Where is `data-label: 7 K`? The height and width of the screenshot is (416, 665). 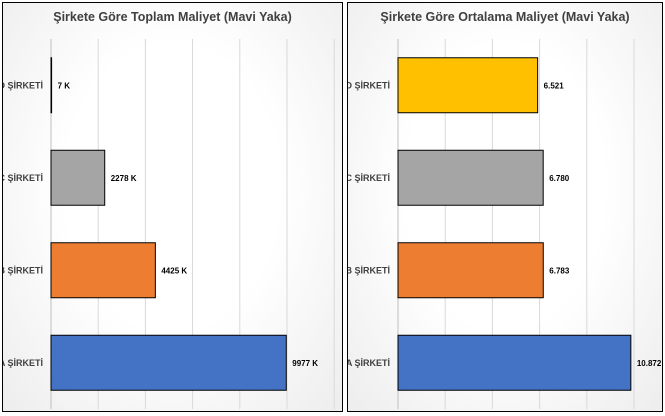 data-label: 7 K is located at coordinates (64, 85).